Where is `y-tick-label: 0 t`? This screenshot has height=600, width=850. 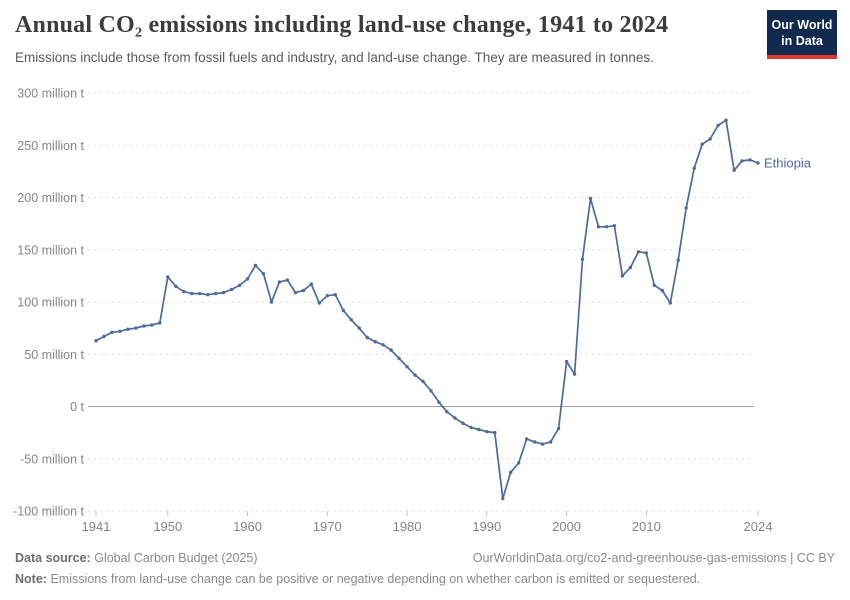
y-tick-label: 0 t is located at coordinates (77, 407).